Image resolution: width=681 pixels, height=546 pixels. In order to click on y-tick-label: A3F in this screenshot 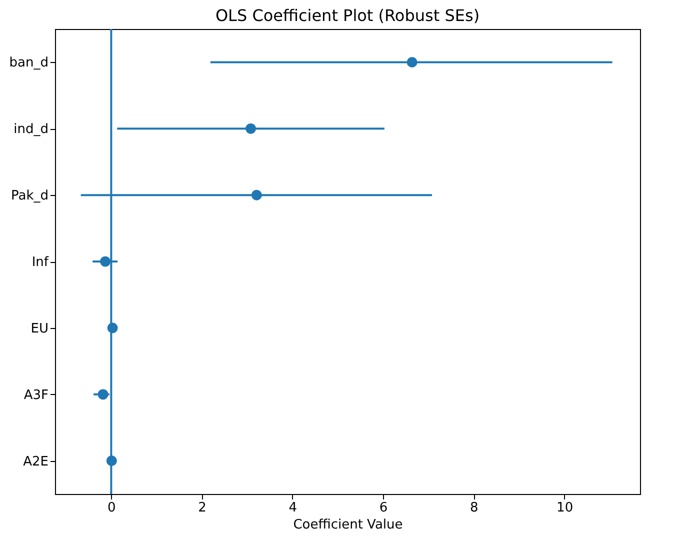, I will do `click(36, 395)`.